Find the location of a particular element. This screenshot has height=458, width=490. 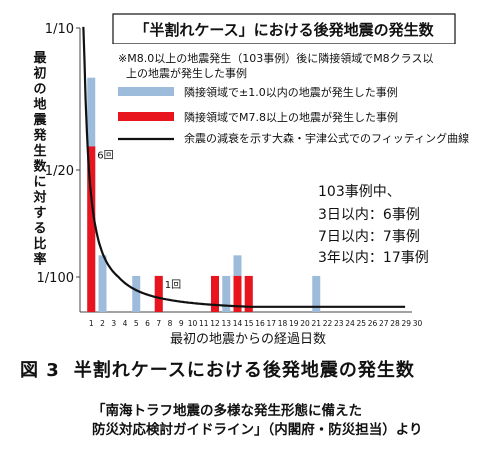

figure-number: 図 3 is located at coordinates (40, 370).